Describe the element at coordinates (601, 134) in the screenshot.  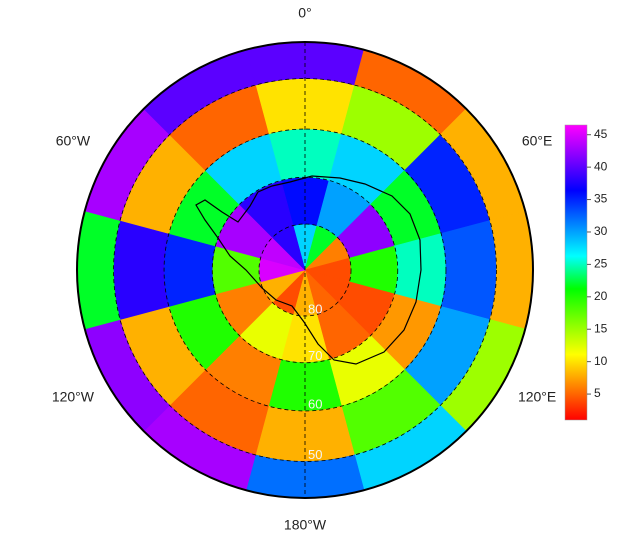
I see `colorbar-label: 45` at that location.